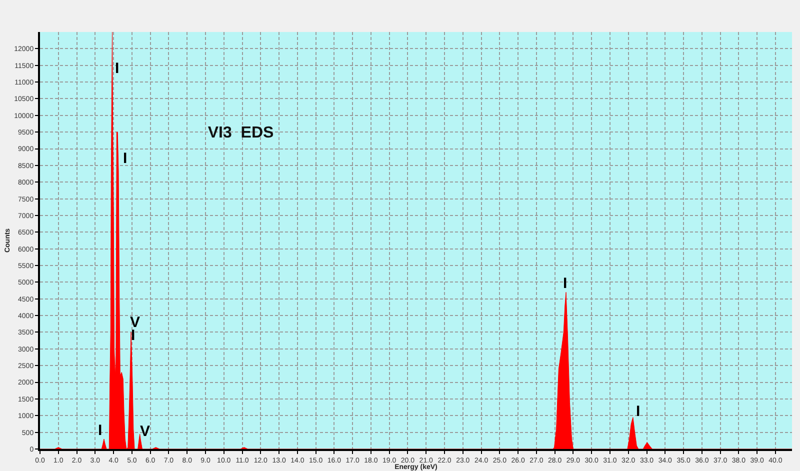 This screenshot has height=471, width=800. I want to click on annotation: V, so click(145, 431).